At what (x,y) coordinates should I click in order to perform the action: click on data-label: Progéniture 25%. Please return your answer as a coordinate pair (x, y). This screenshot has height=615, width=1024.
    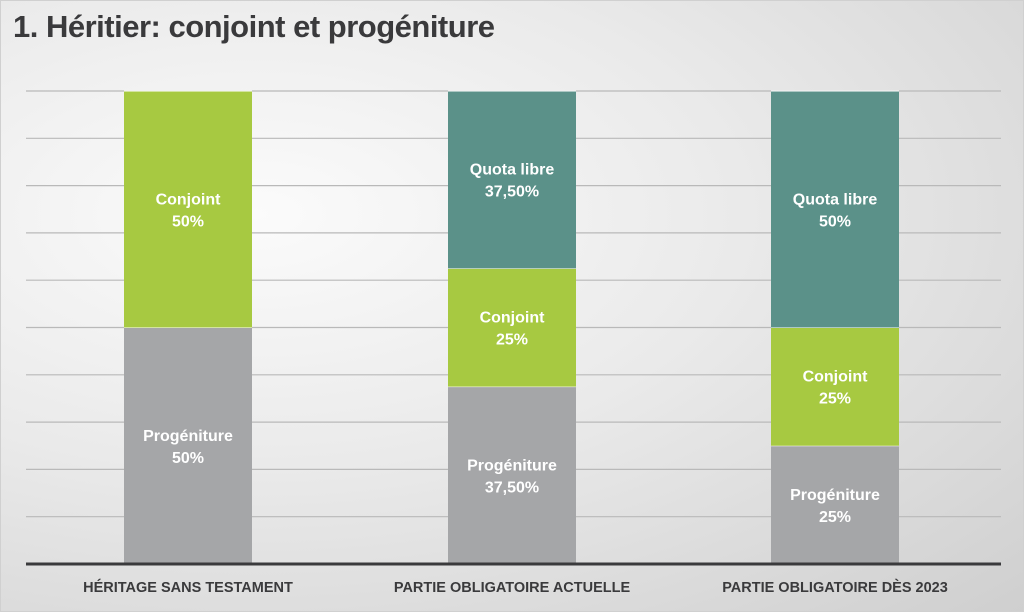
    Looking at the image, I should click on (835, 506).